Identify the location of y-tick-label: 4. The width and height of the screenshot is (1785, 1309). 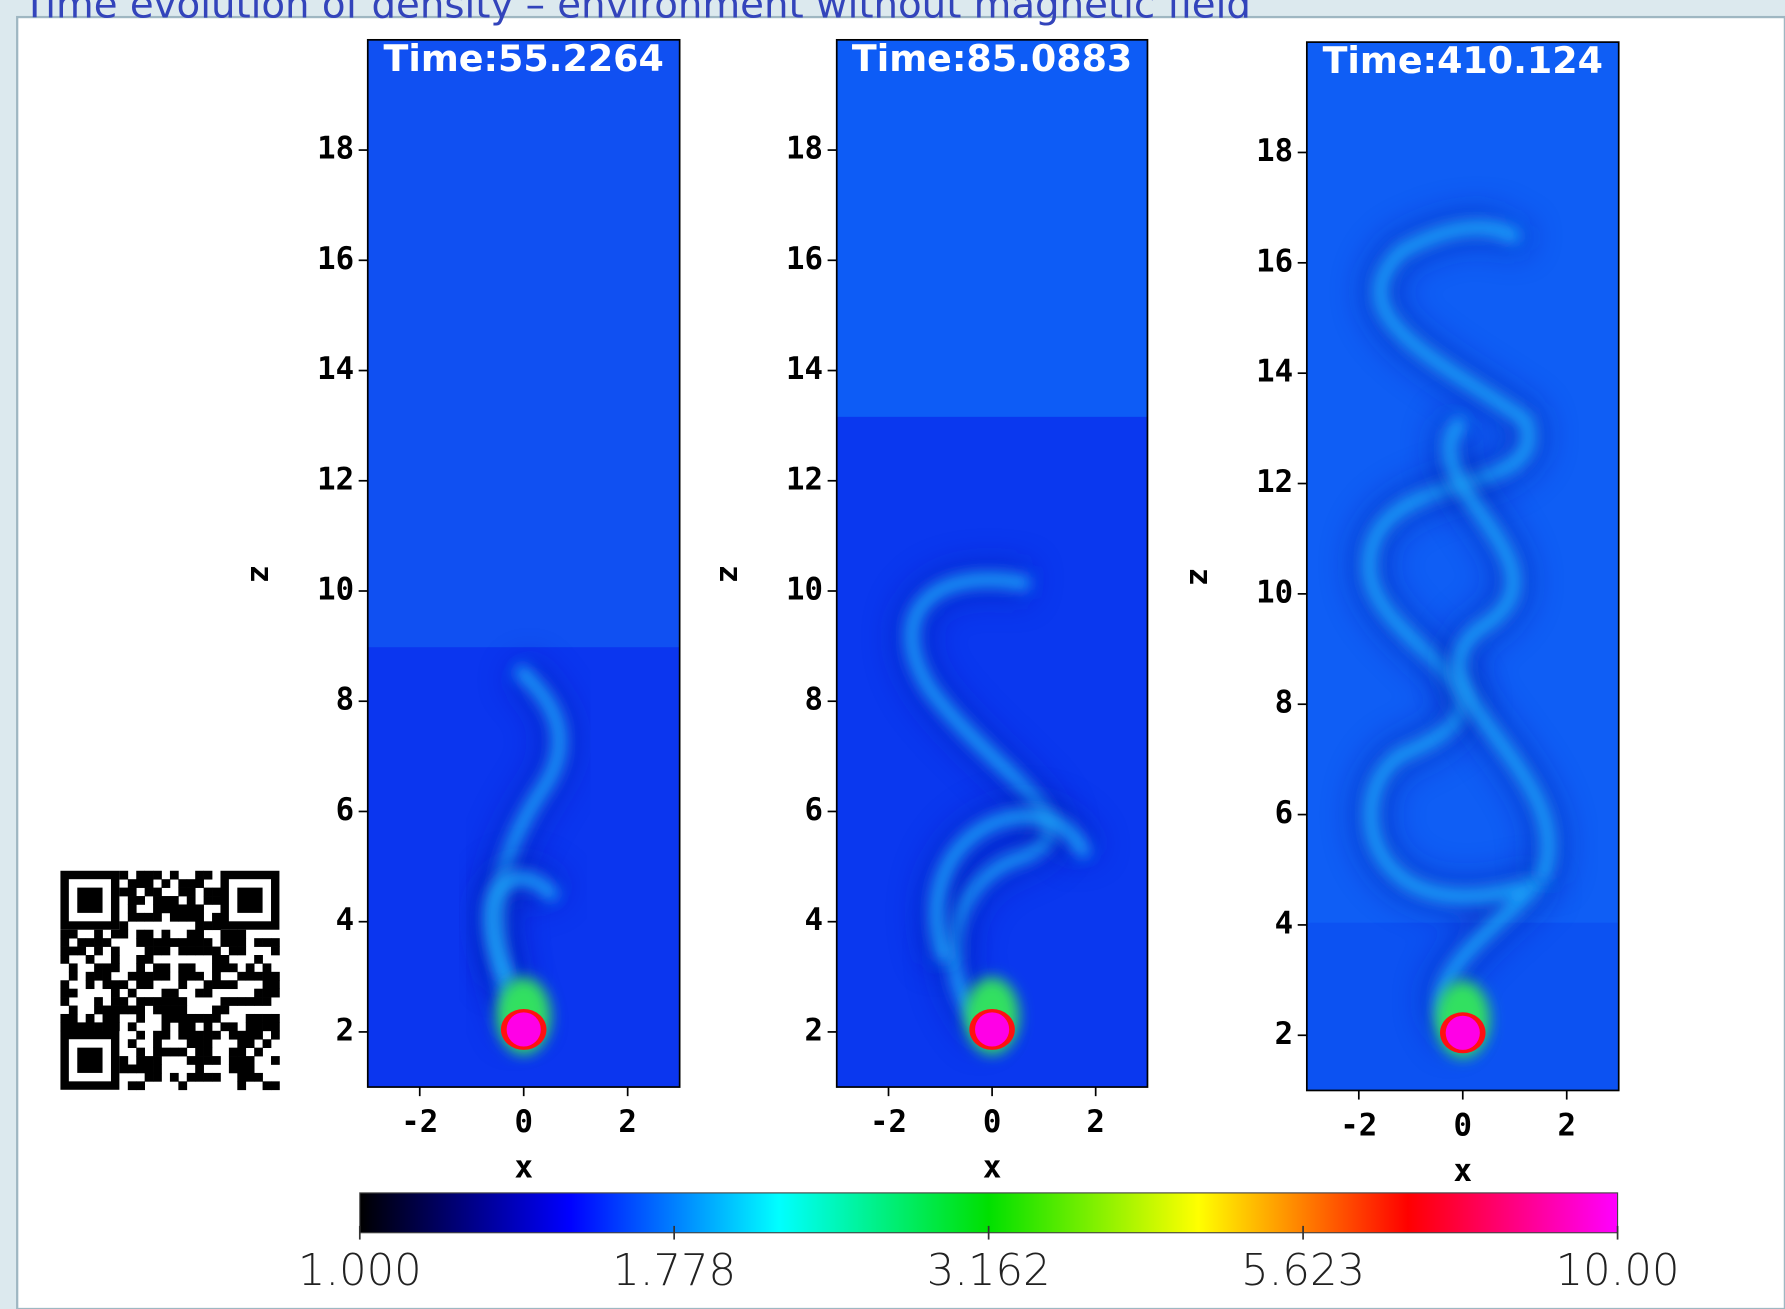
(1284, 923).